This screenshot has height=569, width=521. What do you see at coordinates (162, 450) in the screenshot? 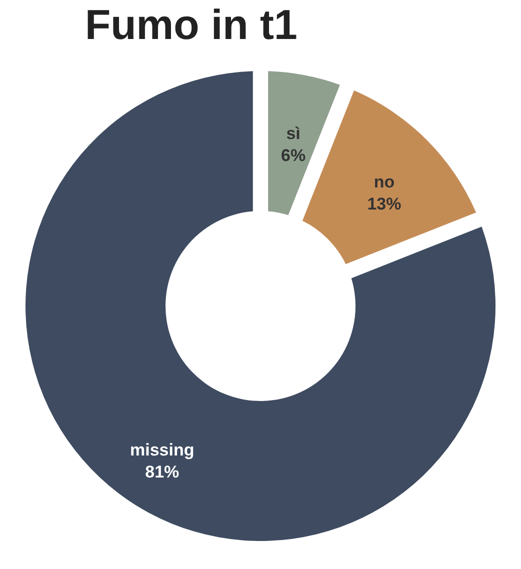
I see `slice-label: missing` at bounding box center [162, 450].